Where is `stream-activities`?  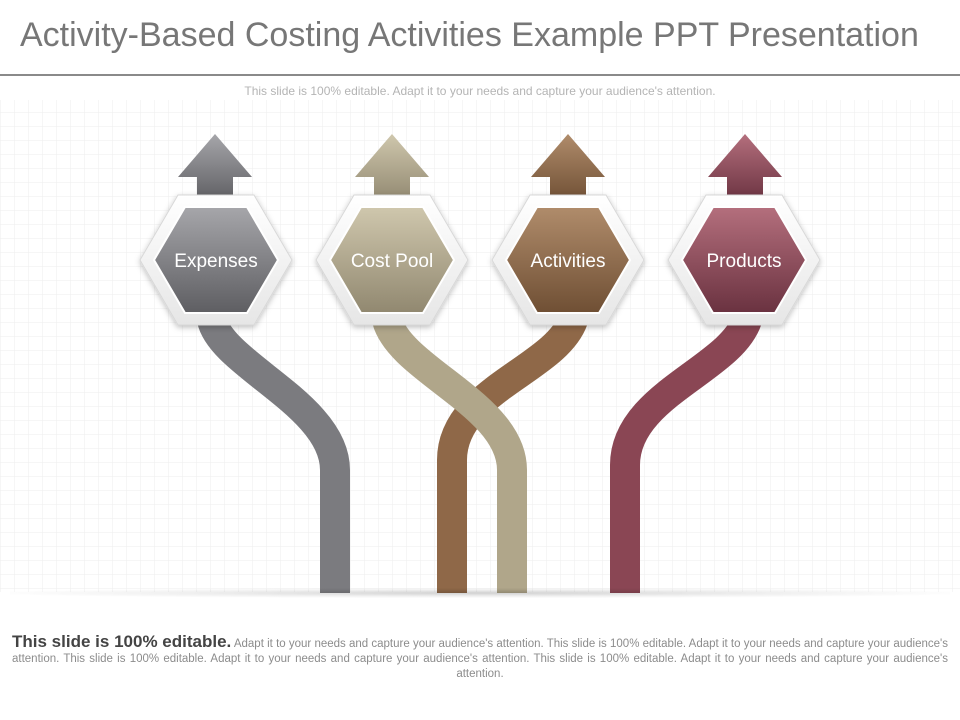 stream-activities is located at coordinates (512, 453).